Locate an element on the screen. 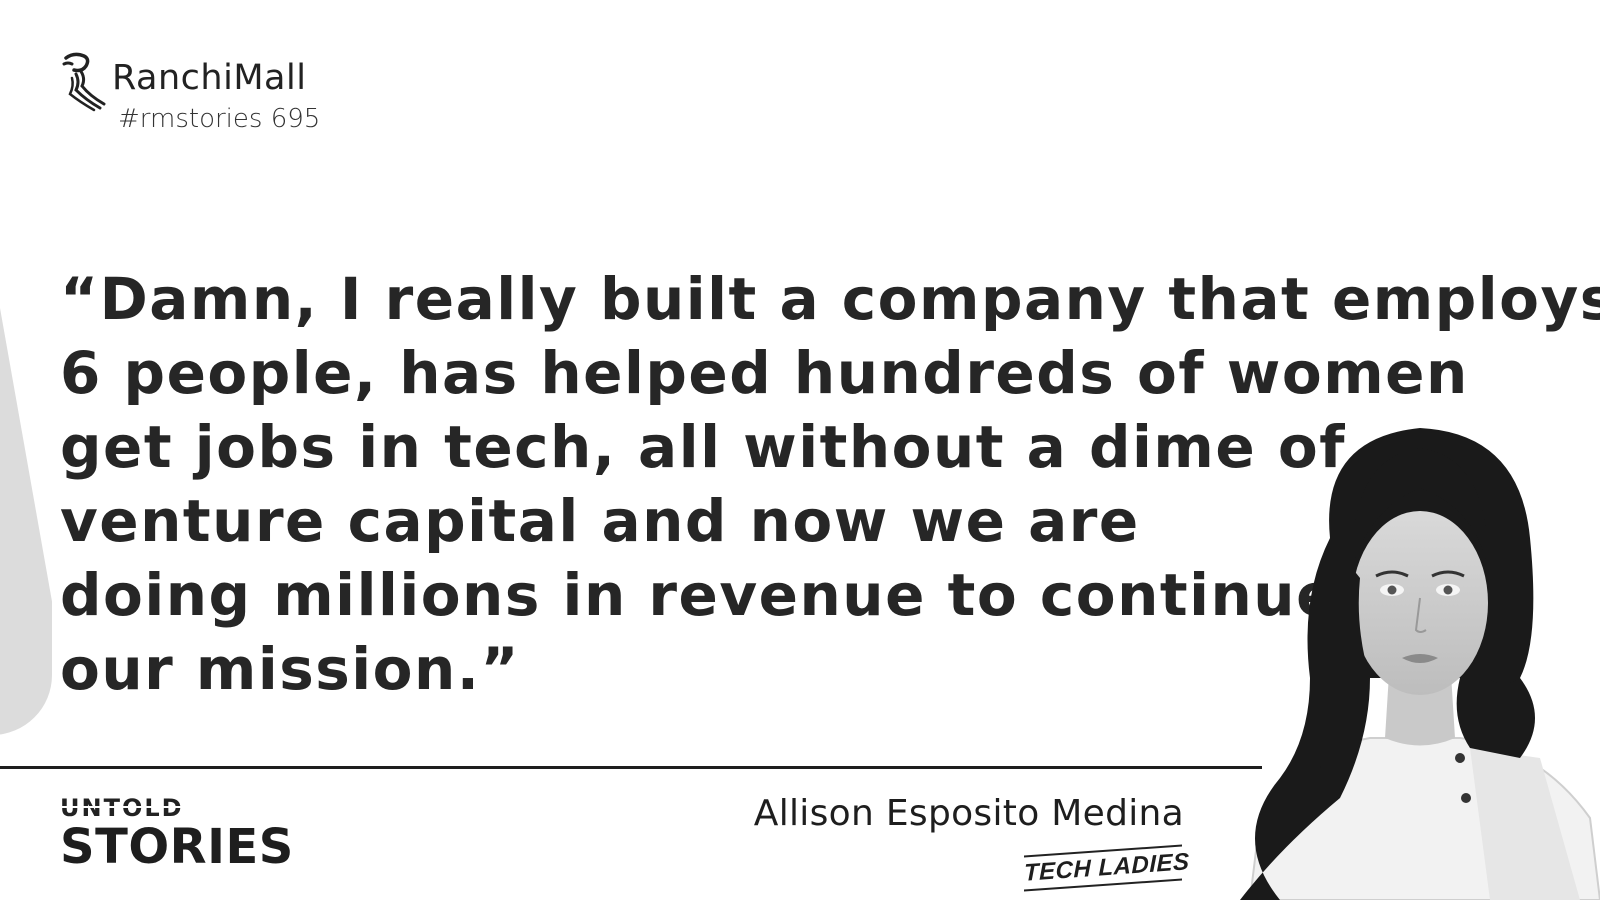  company-logo: TECH LADIES is located at coordinates (1107, 868).